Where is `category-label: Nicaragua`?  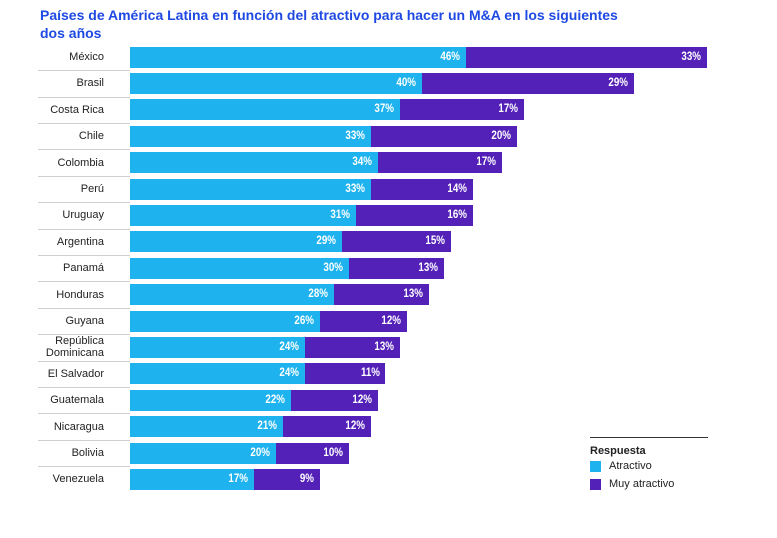 category-label: Nicaragua is located at coordinates (78, 426).